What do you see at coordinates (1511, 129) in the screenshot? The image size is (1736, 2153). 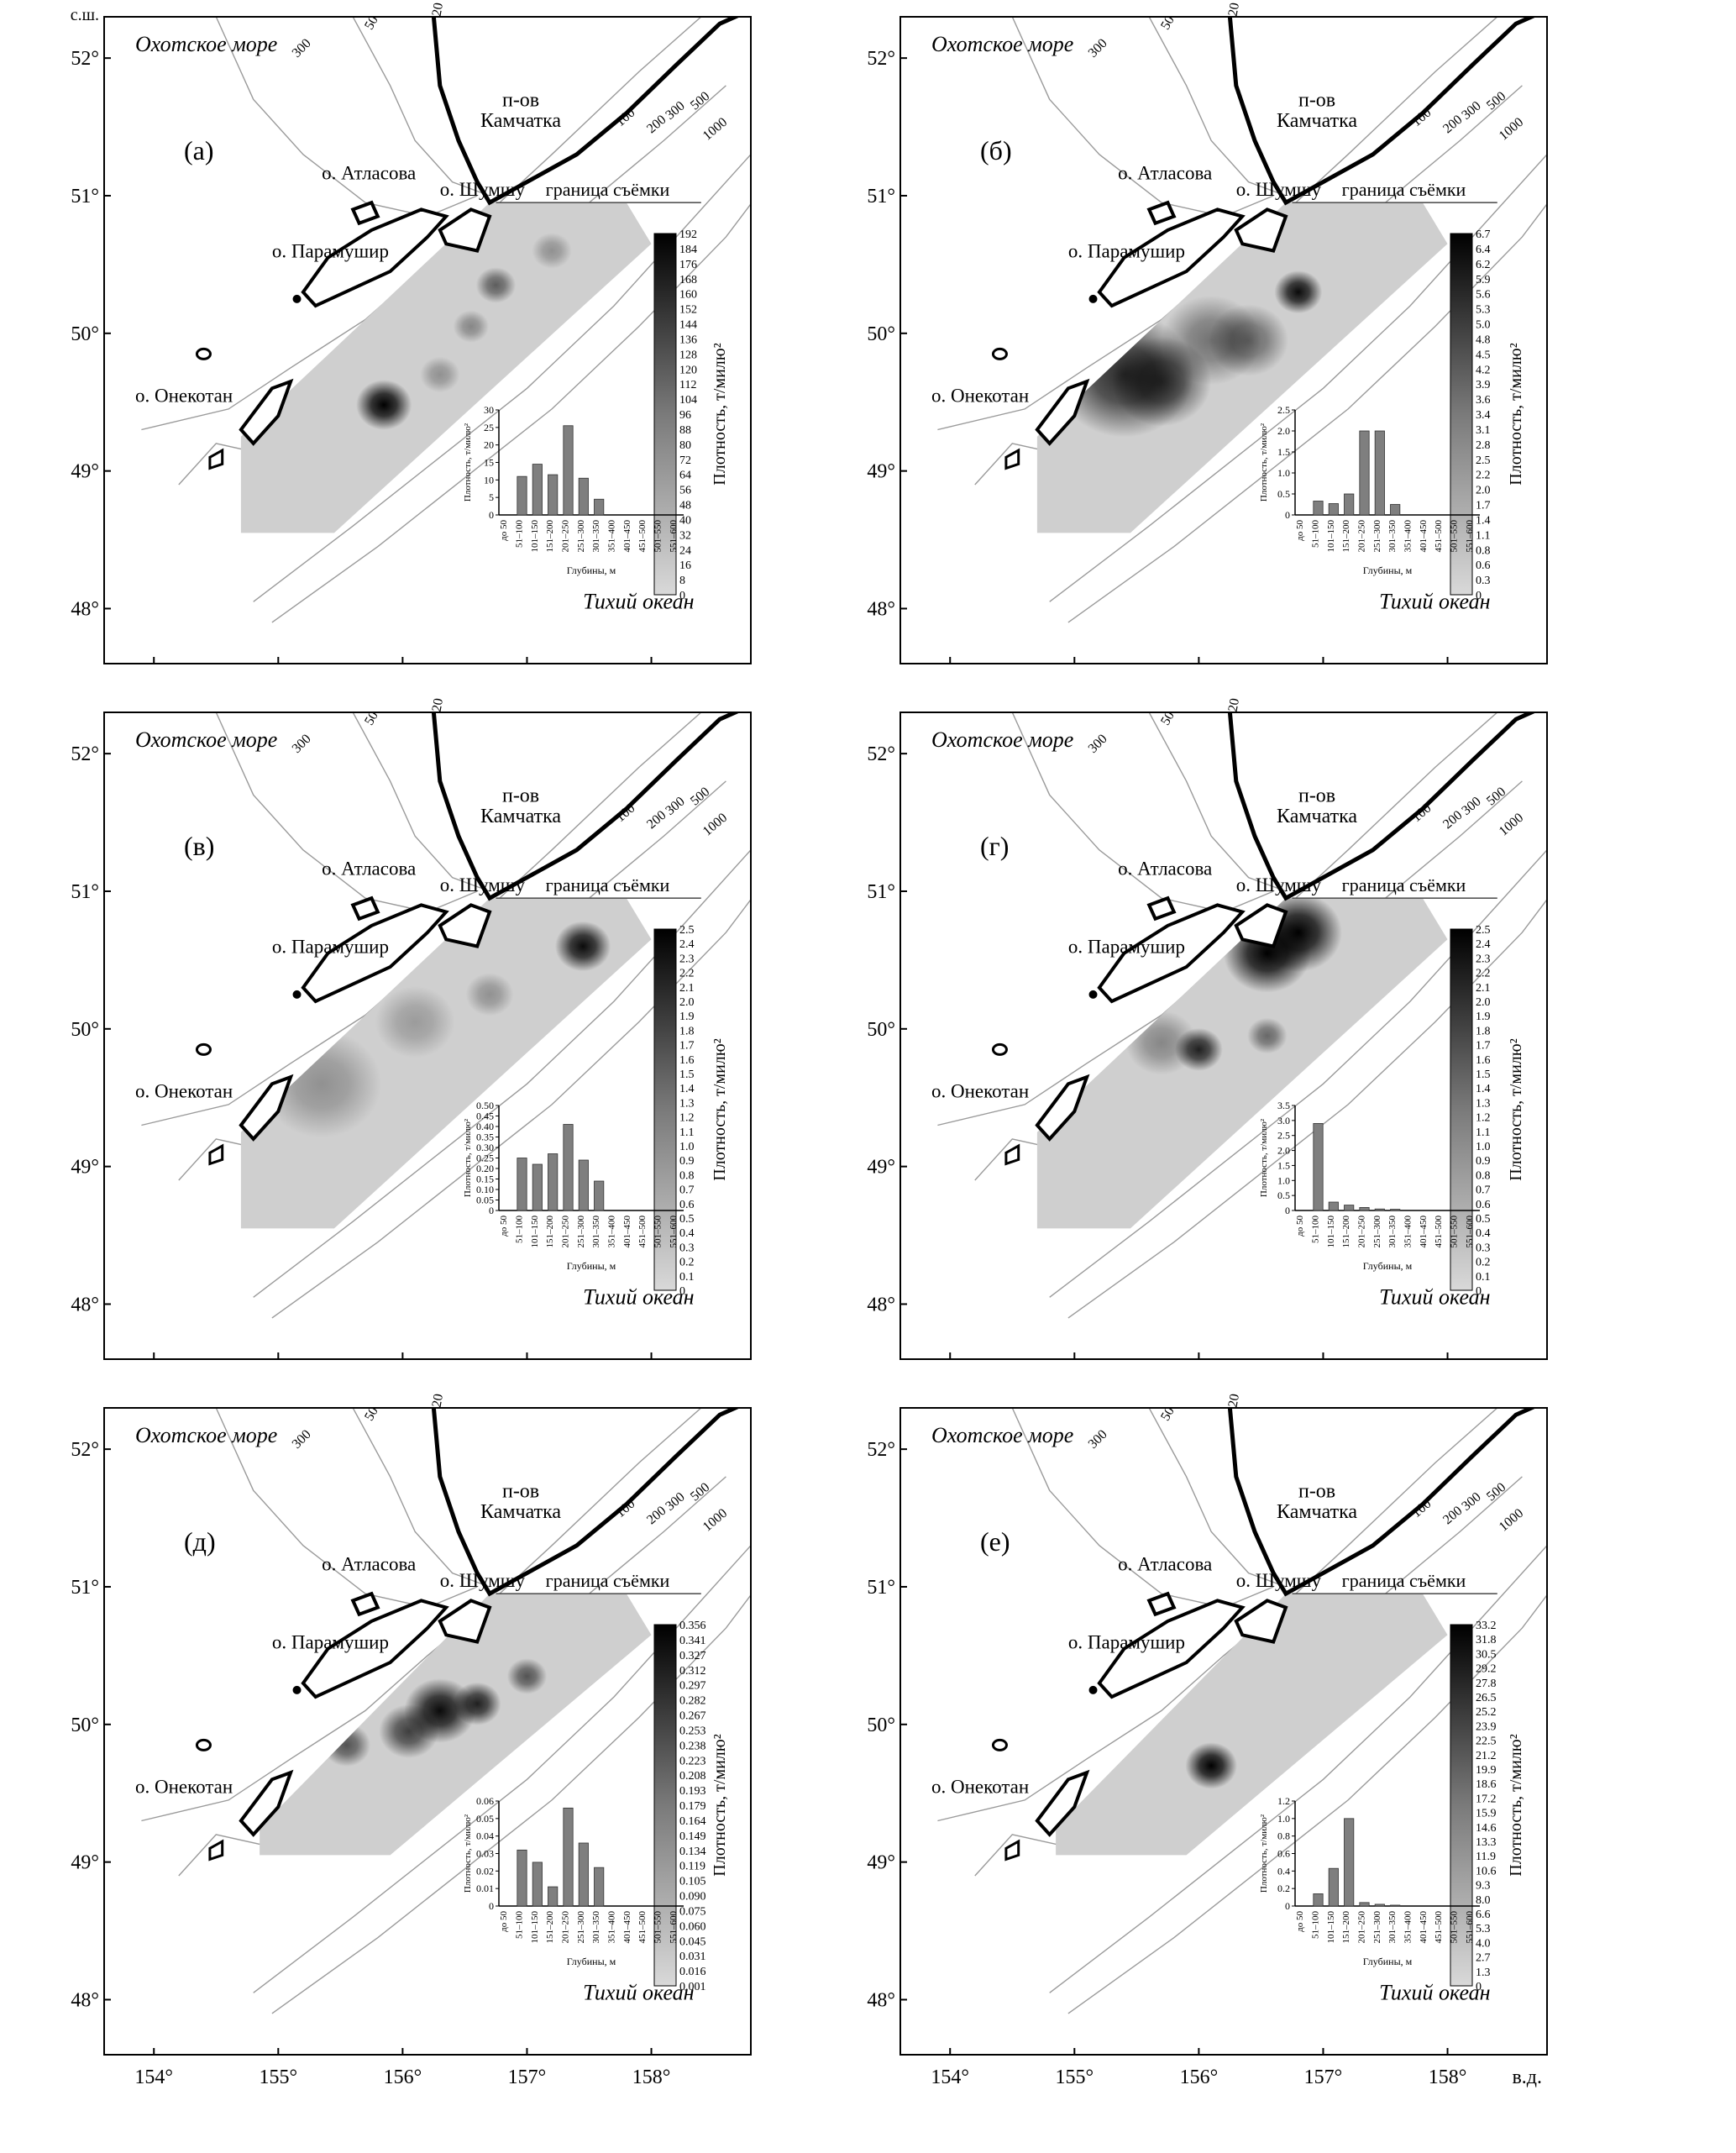 I see `isobath-label-1000: 1000` at bounding box center [1511, 129].